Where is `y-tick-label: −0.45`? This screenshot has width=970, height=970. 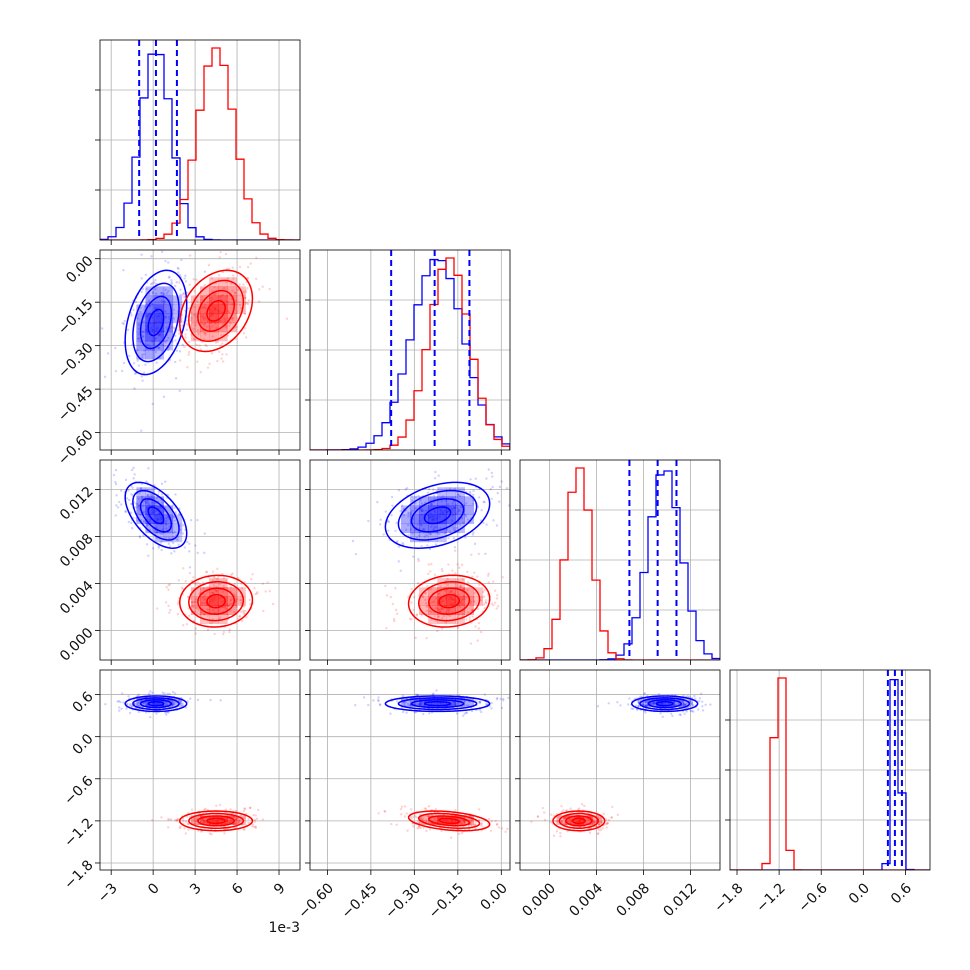
y-tick-label: −0.45 is located at coordinates (76, 404).